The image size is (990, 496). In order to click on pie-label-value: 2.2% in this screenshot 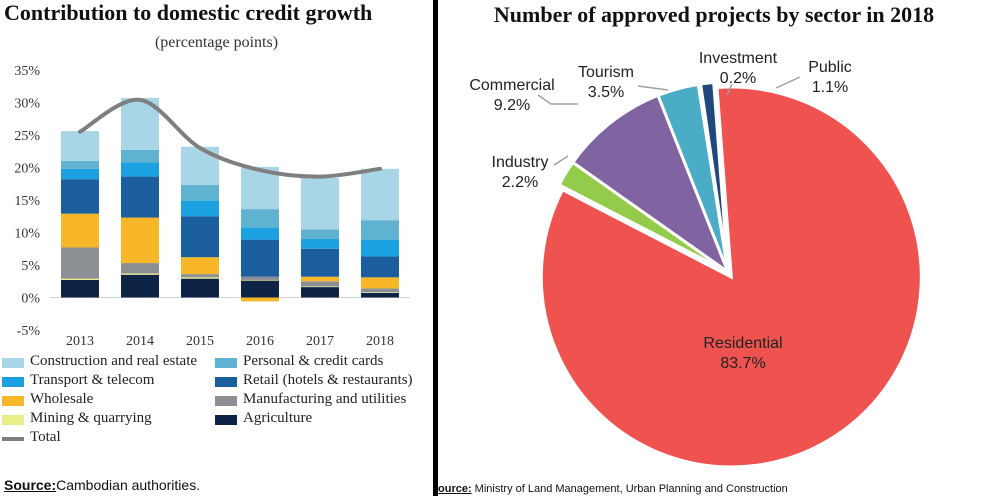, I will do `click(520, 182)`.